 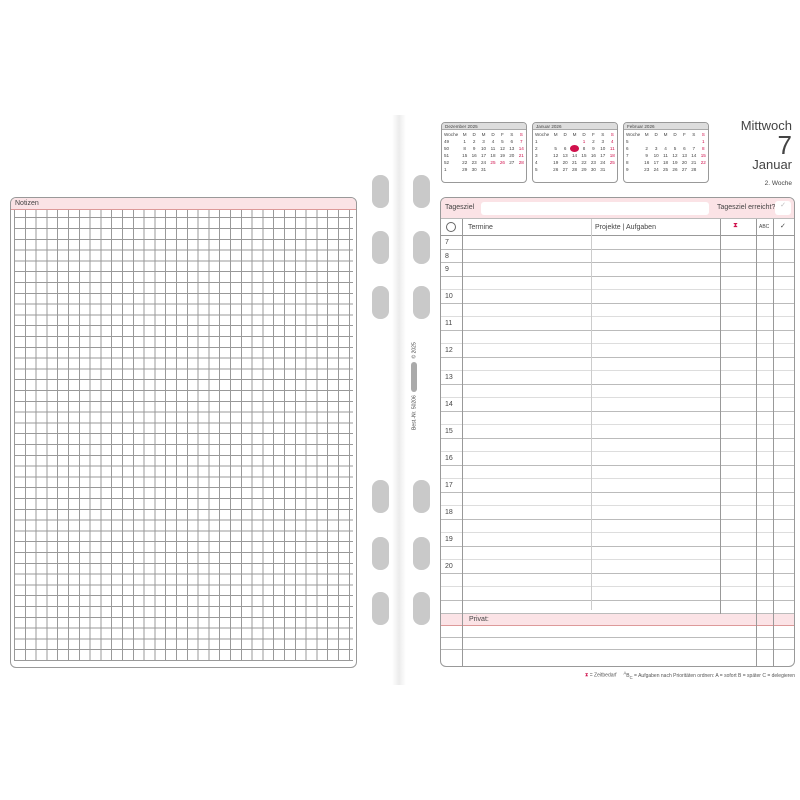 What do you see at coordinates (617, 270) in the screenshot?
I see `time-row: 9` at bounding box center [617, 270].